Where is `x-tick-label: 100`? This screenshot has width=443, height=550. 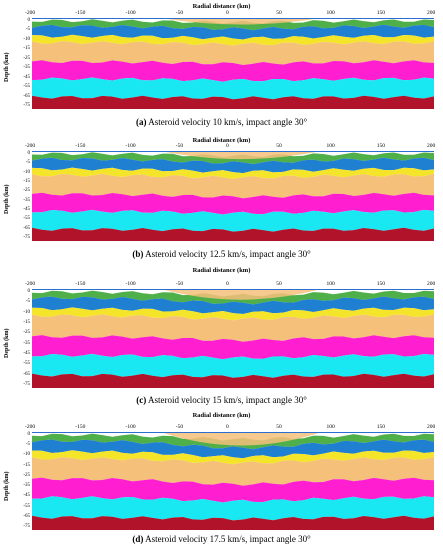 x-tick-label: 100 is located at coordinates (330, 427).